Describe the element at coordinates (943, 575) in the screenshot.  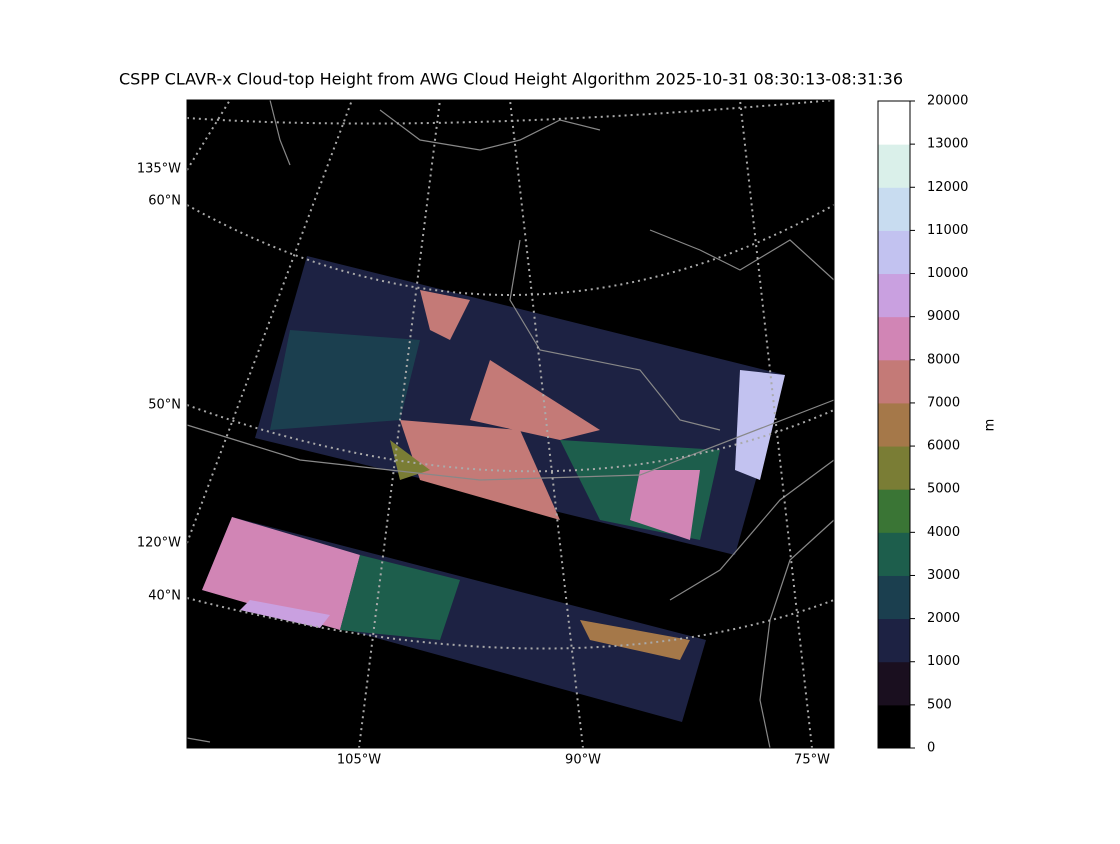
I see `colorbar-tick-label: 3000` at that location.